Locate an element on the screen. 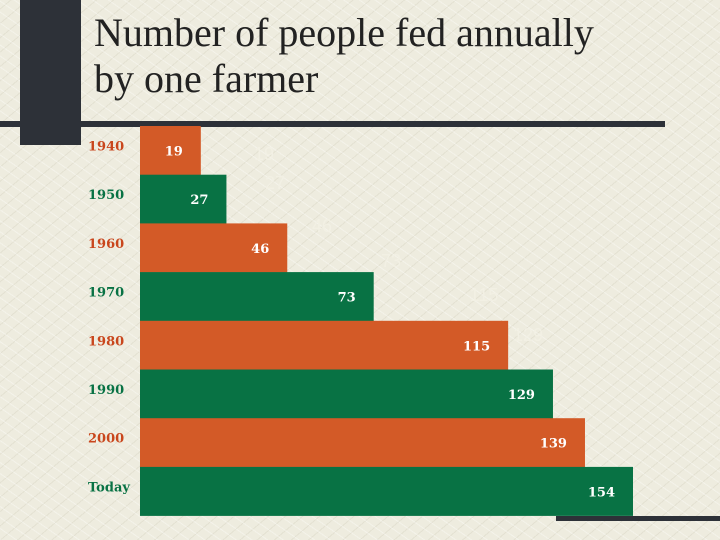 Image resolution: width=720 pixels, height=540 pixels. bar-1960 is located at coordinates (214, 248).